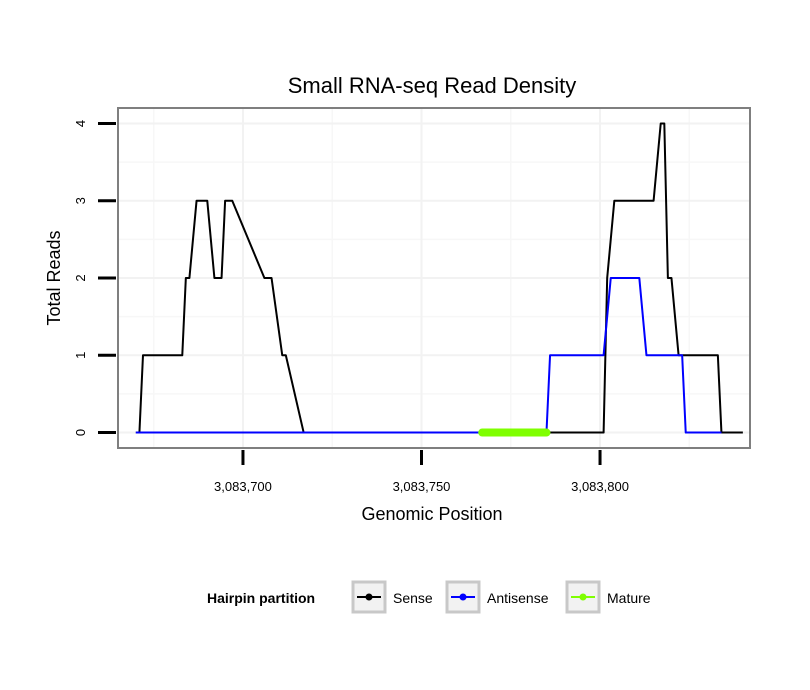 The image size is (810, 690). What do you see at coordinates (422, 486) in the screenshot?
I see `x-tick-label: 3,083,750` at bounding box center [422, 486].